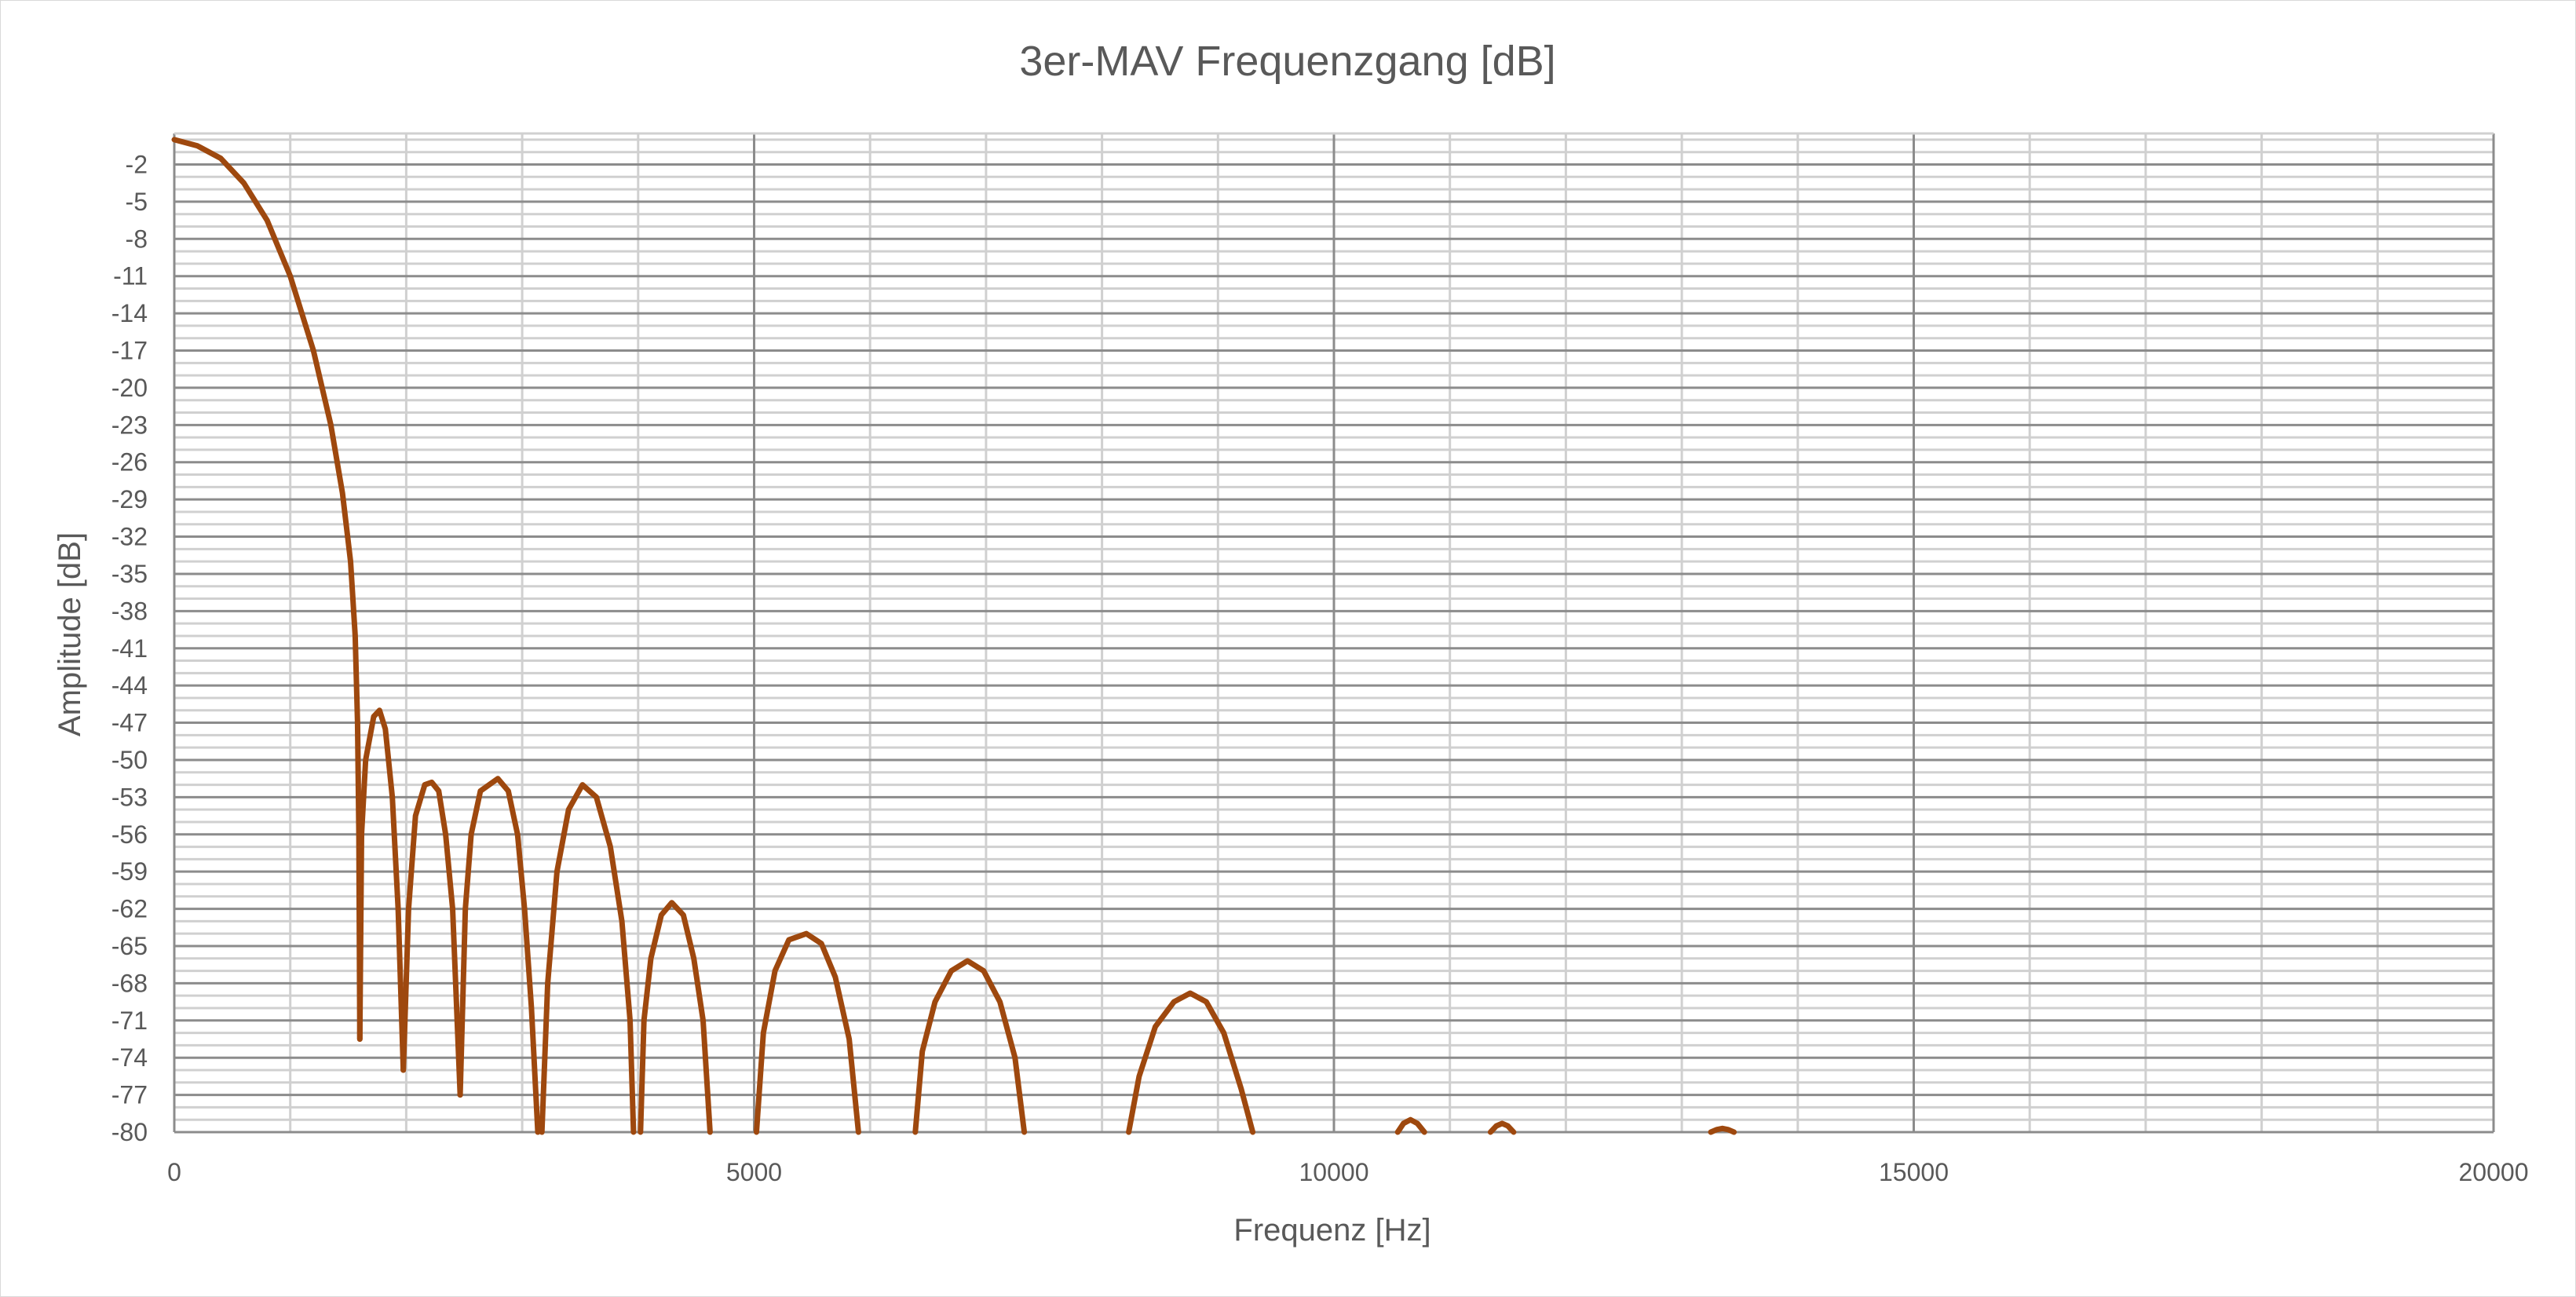 Image resolution: width=2576 pixels, height=1297 pixels. I want to click on y-tick-label: -50, so click(129, 760).